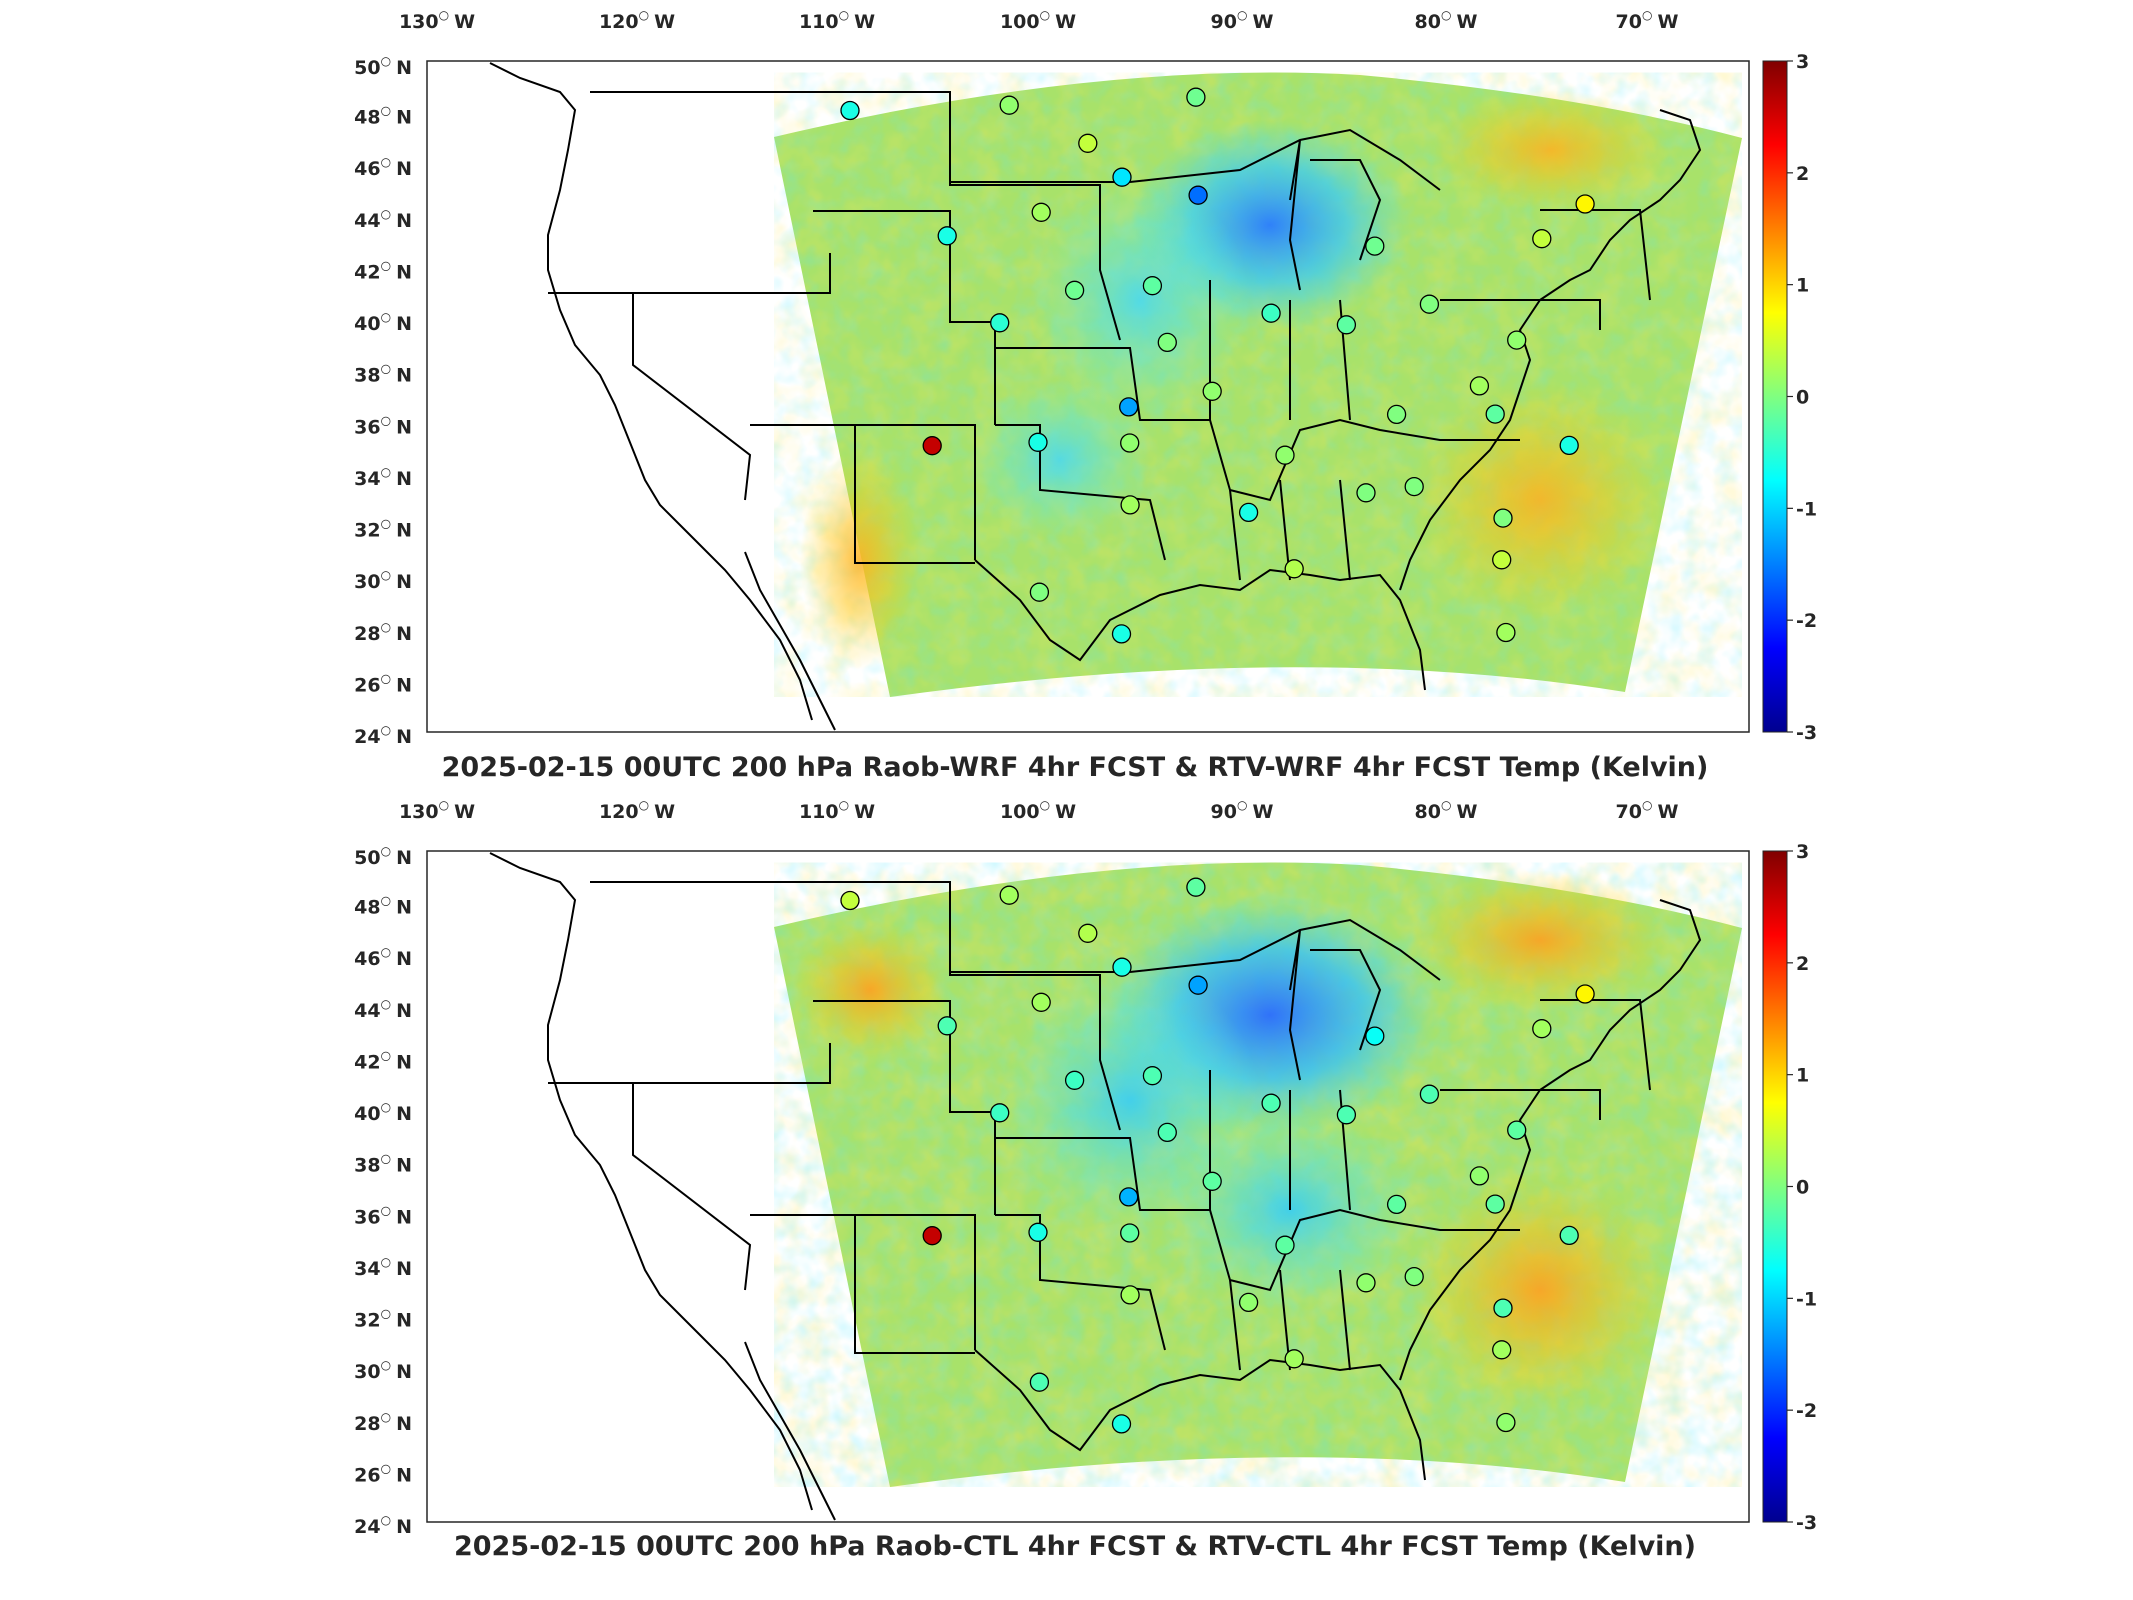 This screenshot has width=2133, height=1600. What do you see at coordinates (1806, 1523) in the screenshot?
I see `colorbar-tick-label: -3` at bounding box center [1806, 1523].